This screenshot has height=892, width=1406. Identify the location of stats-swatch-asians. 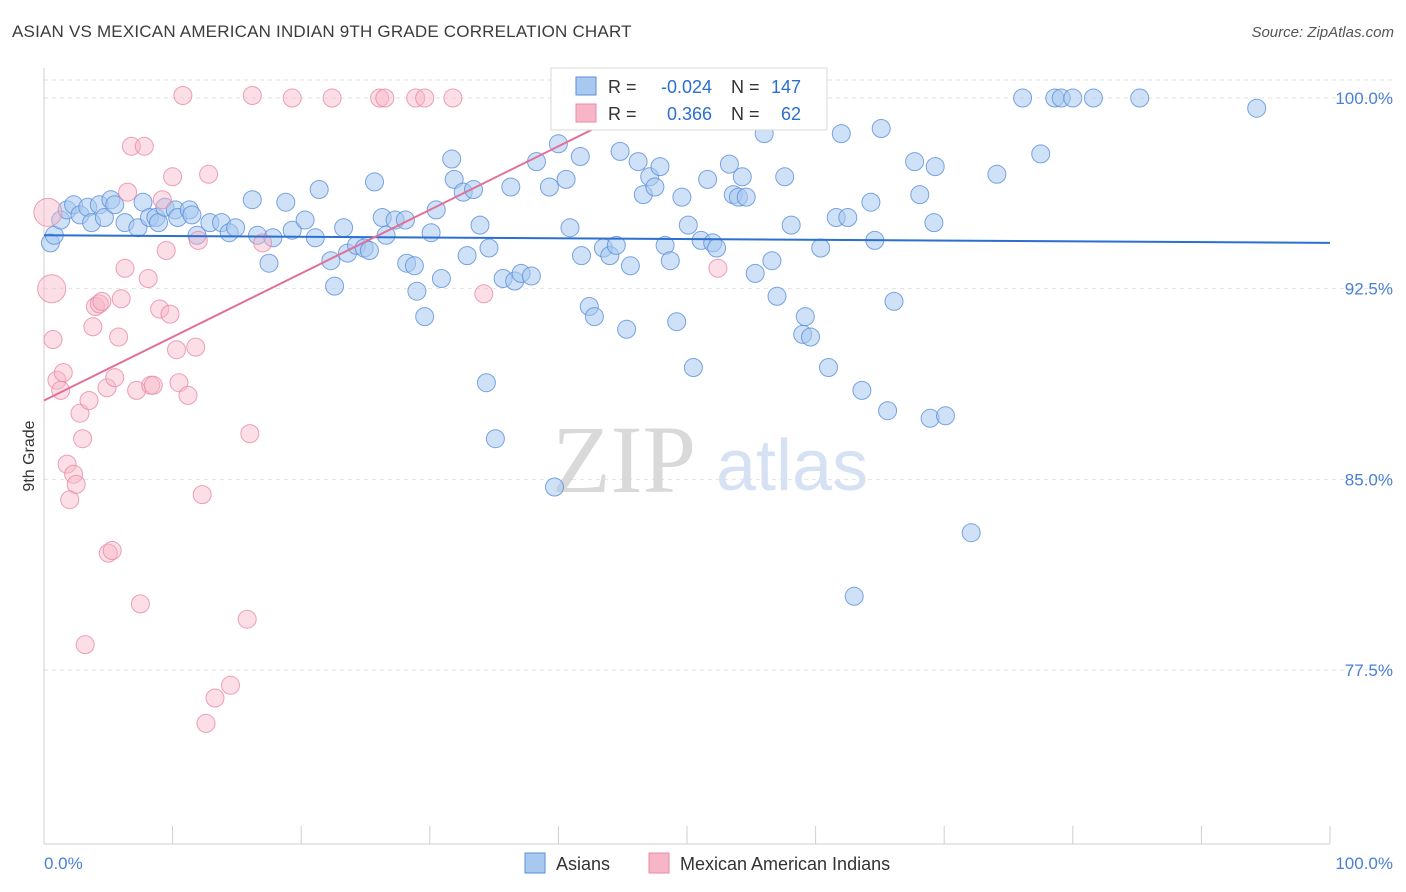
(586, 86).